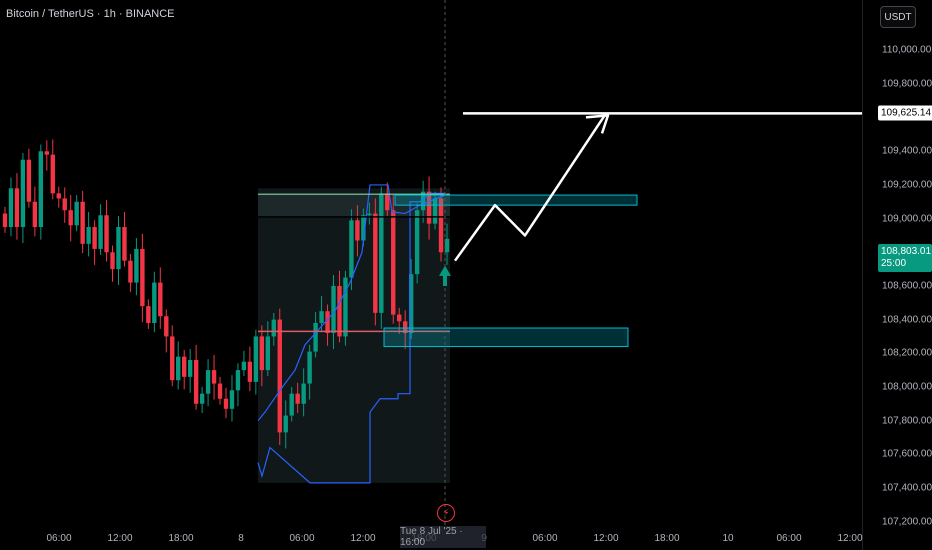 Image resolution: width=932 pixels, height=550 pixels. What do you see at coordinates (241, 538) in the screenshot?
I see `x-tick-label: 8` at bounding box center [241, 538].